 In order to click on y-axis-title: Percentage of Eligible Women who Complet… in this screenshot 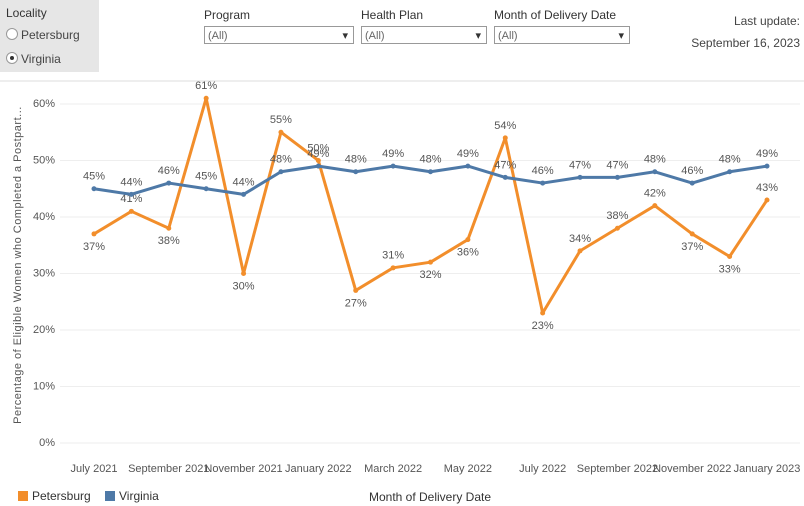, I will do `click(18, 265)`.